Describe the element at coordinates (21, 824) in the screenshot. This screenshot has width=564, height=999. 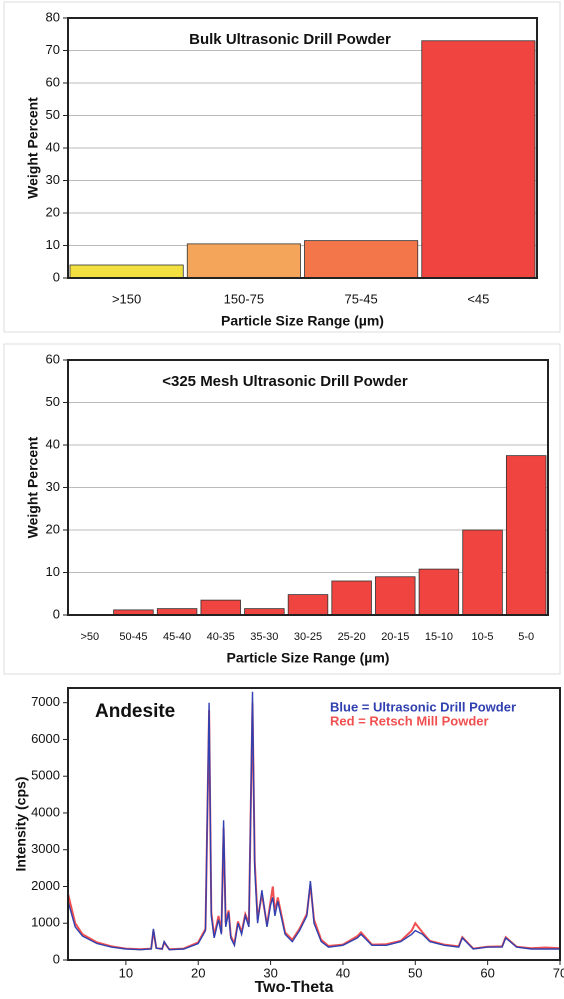
I see `y-axis-label: Intensity (cps)` at that location.